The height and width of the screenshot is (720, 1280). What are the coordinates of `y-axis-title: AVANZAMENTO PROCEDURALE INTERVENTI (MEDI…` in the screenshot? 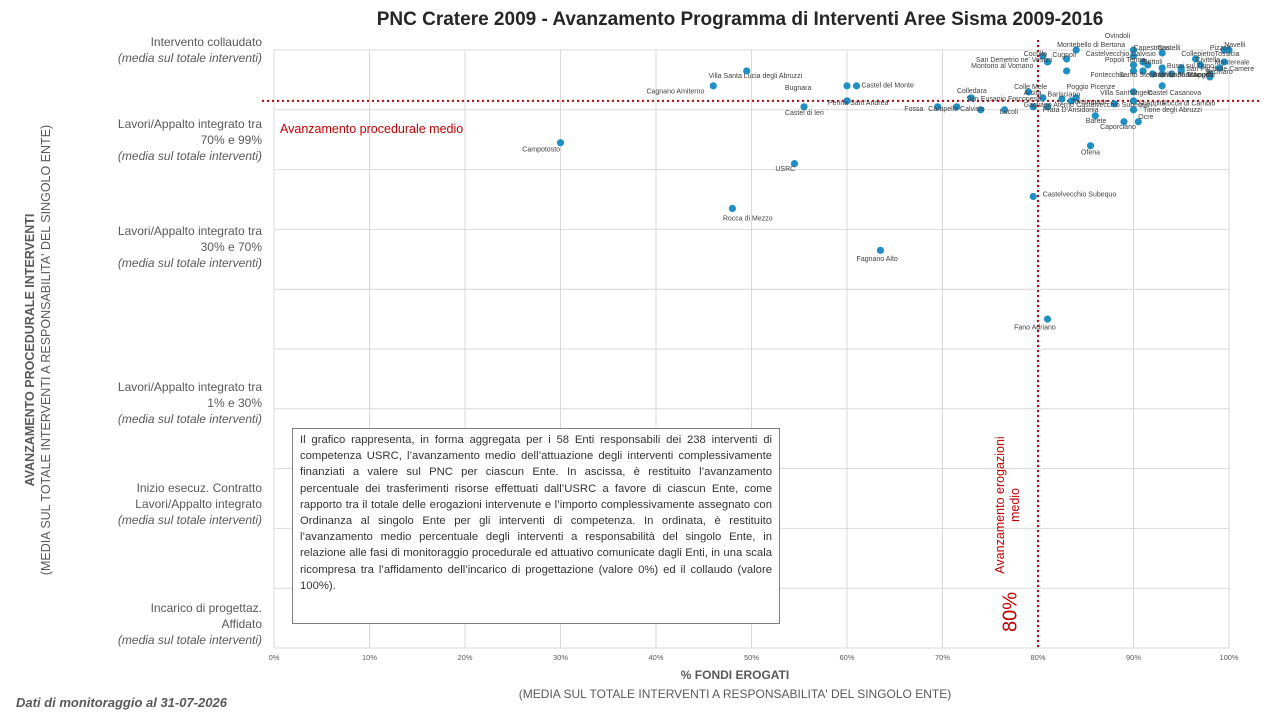 It's located at (38, 350).